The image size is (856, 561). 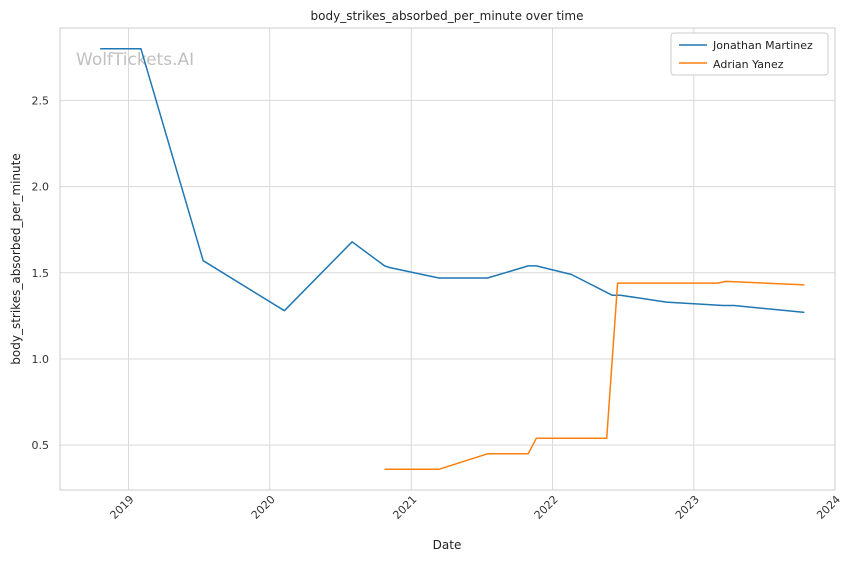 I want to click on legend: Jonathan Martinez Adrian Yanez, so click(x=749, y=54).